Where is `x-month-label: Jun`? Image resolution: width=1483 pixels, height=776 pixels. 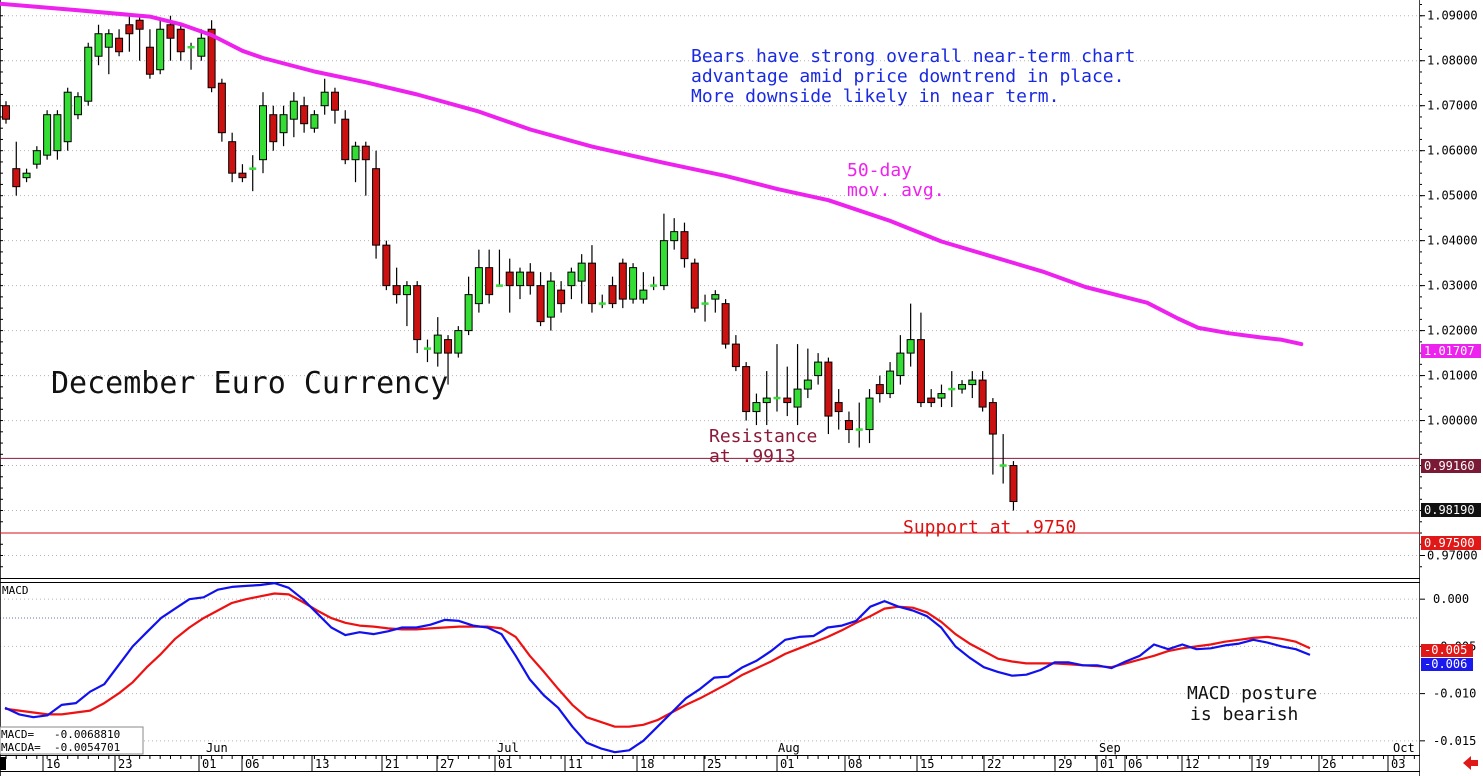
x-month-label: Jun is located at coordinates (217, 748).